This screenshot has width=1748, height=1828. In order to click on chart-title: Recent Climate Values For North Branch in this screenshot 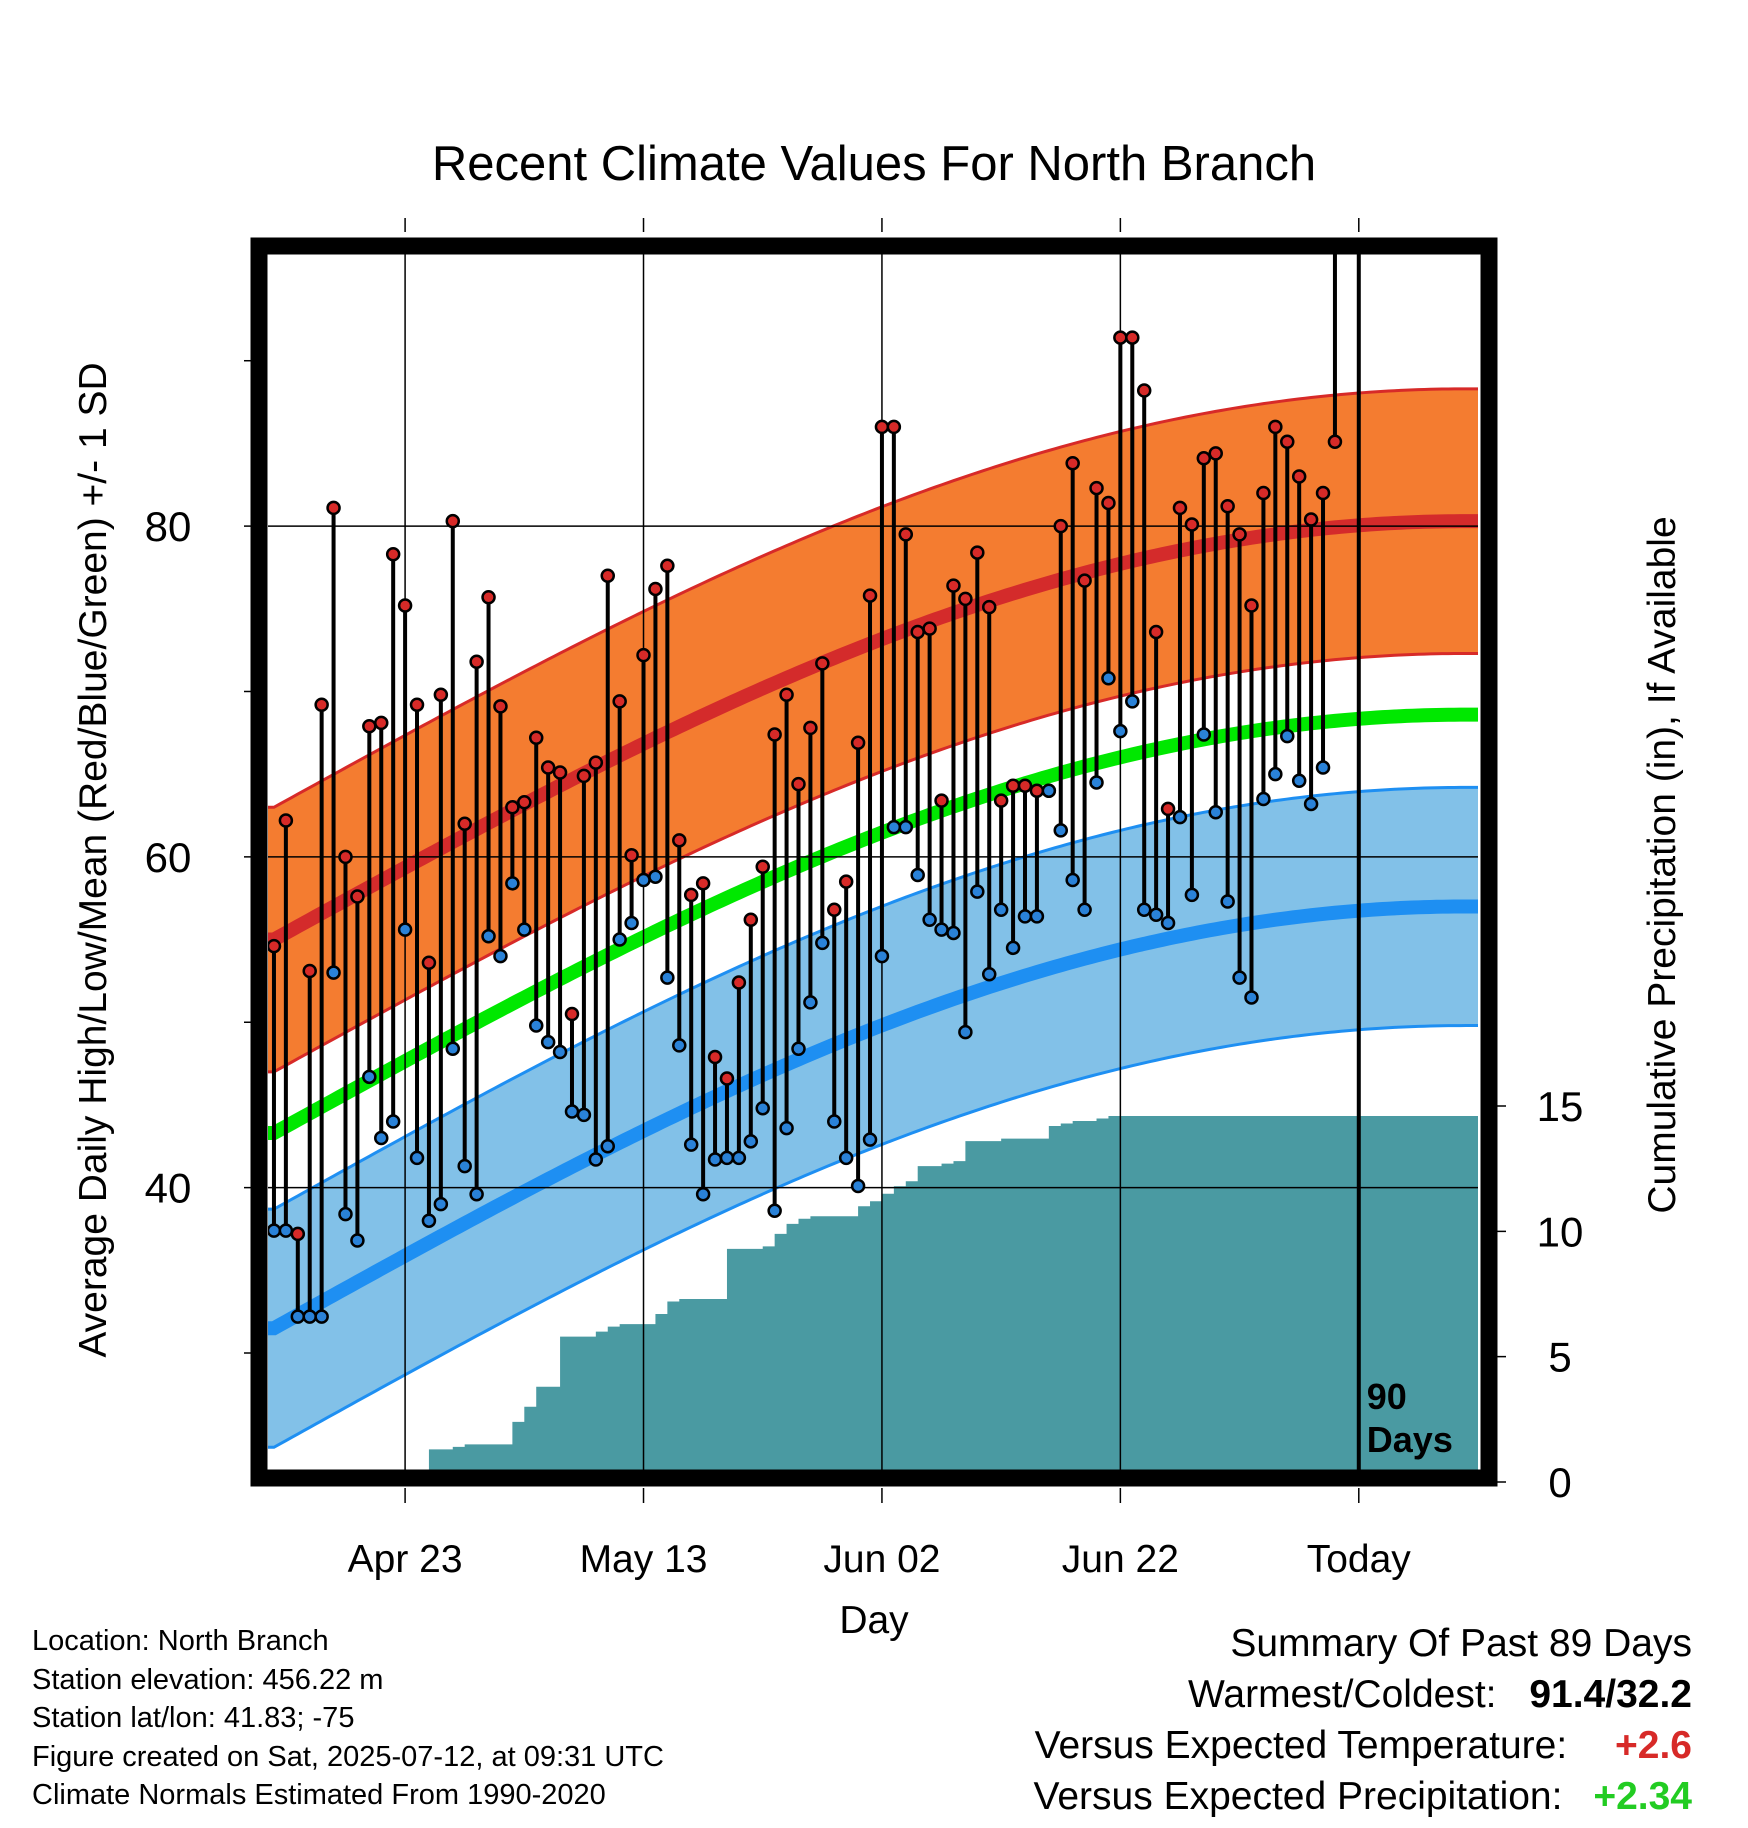, I will do `click(874, 164)`.